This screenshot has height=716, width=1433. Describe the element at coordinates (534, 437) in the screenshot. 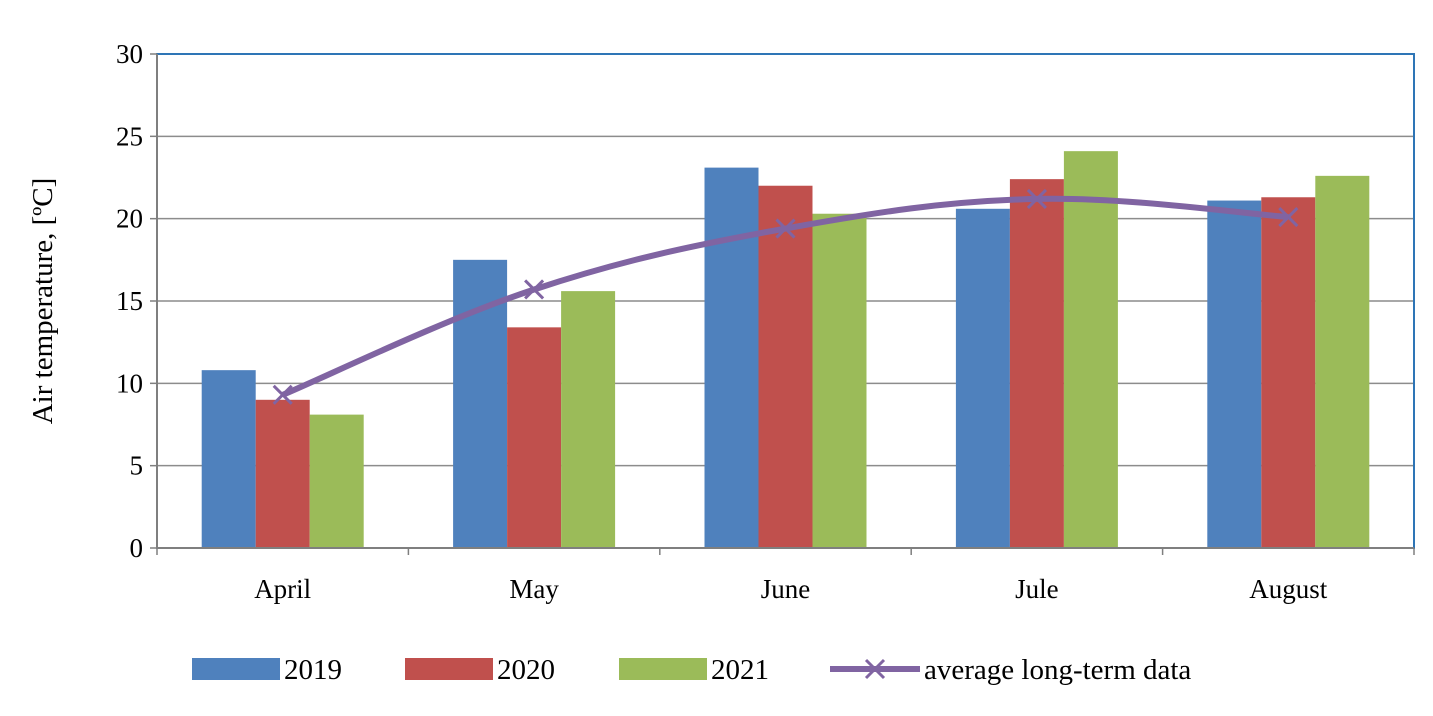

I see `bar-2020-May` at that location.